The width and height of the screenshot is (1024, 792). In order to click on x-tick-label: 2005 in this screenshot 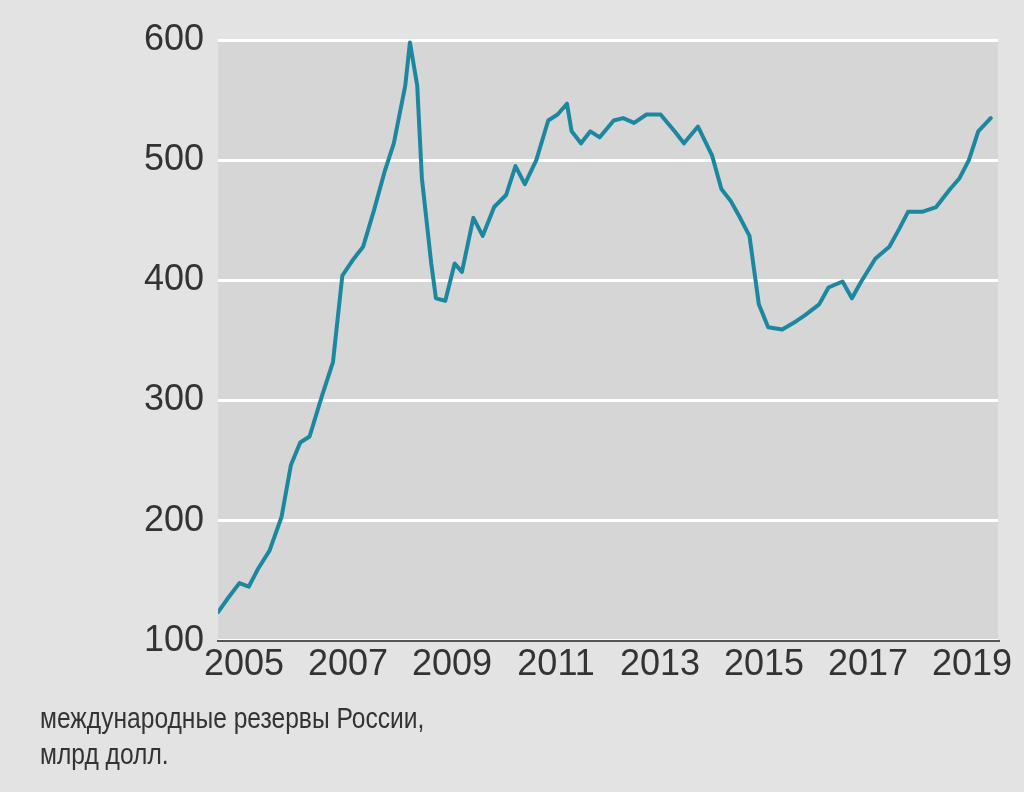, I will do `click(244, 663)`.